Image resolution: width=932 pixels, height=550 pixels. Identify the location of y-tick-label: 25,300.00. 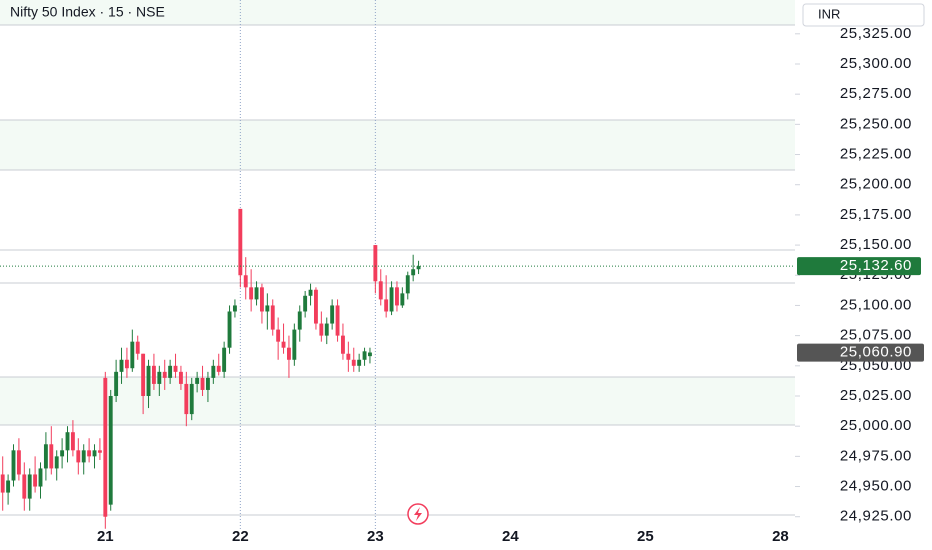
(876, 63).